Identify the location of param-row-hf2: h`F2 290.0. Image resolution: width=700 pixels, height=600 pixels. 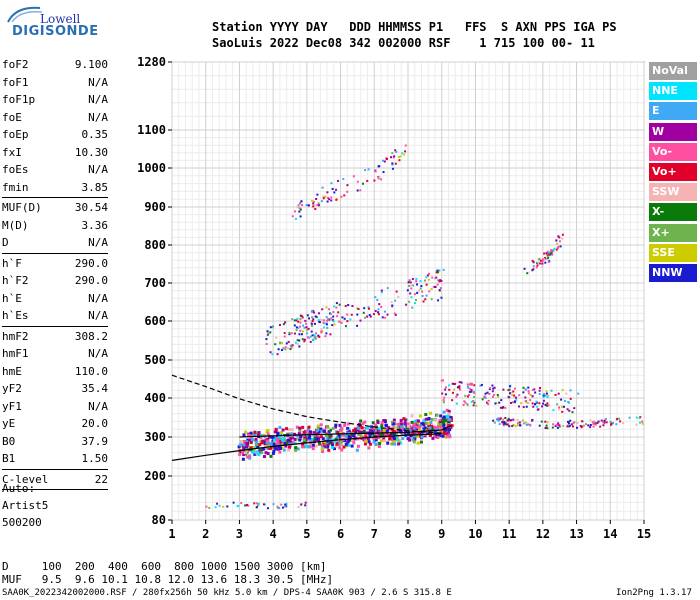
(55, 280).